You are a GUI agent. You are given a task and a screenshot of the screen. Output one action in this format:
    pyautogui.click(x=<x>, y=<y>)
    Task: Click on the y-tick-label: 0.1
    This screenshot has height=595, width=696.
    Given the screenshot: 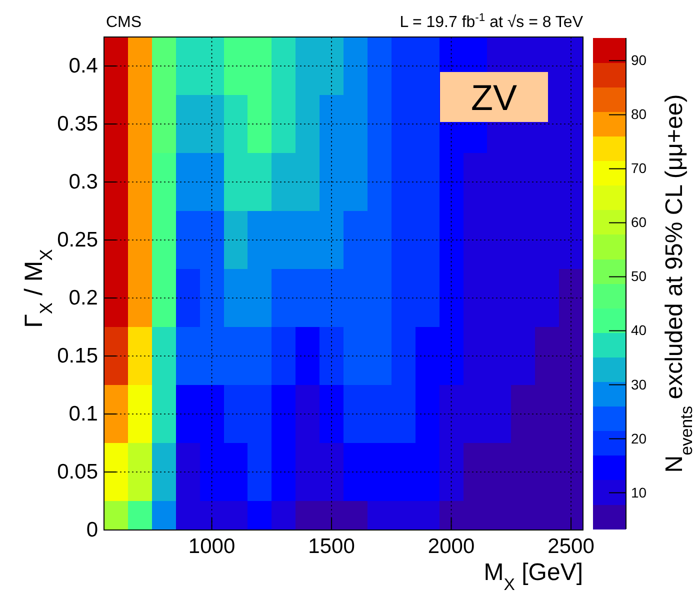 What is the action you would take?
    pyautogui.click(x=83, y=414)
    